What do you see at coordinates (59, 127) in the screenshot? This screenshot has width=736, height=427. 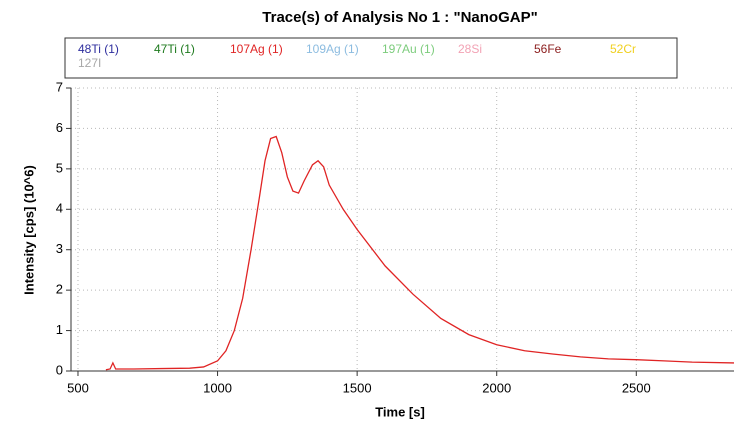 I see `y-tick-label: 6` at bounding box center [59, 127].